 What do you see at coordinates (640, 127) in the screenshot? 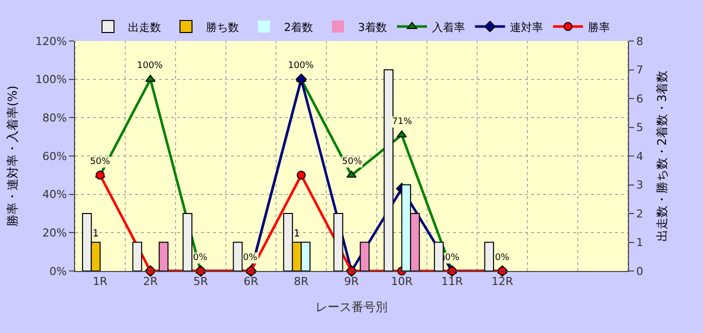
I see `y2-tick-label: 5` at bounding box center [640, 127].